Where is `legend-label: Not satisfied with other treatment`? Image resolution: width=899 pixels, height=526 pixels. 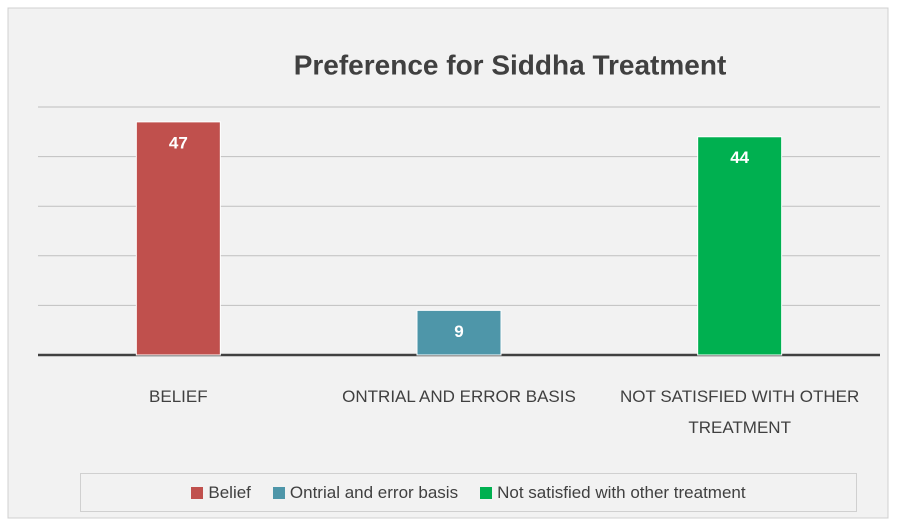 legend-label: Not satisfied with other treatment is located at coordinates (621, 492).